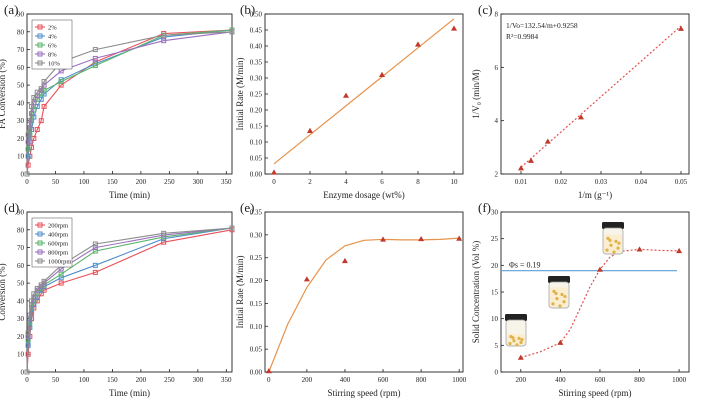 This screenshot has height=406, width=704. Describe the element at coordinates (256, 47) in the screenshot. I see `y-tick-label: 0.40` at that location.